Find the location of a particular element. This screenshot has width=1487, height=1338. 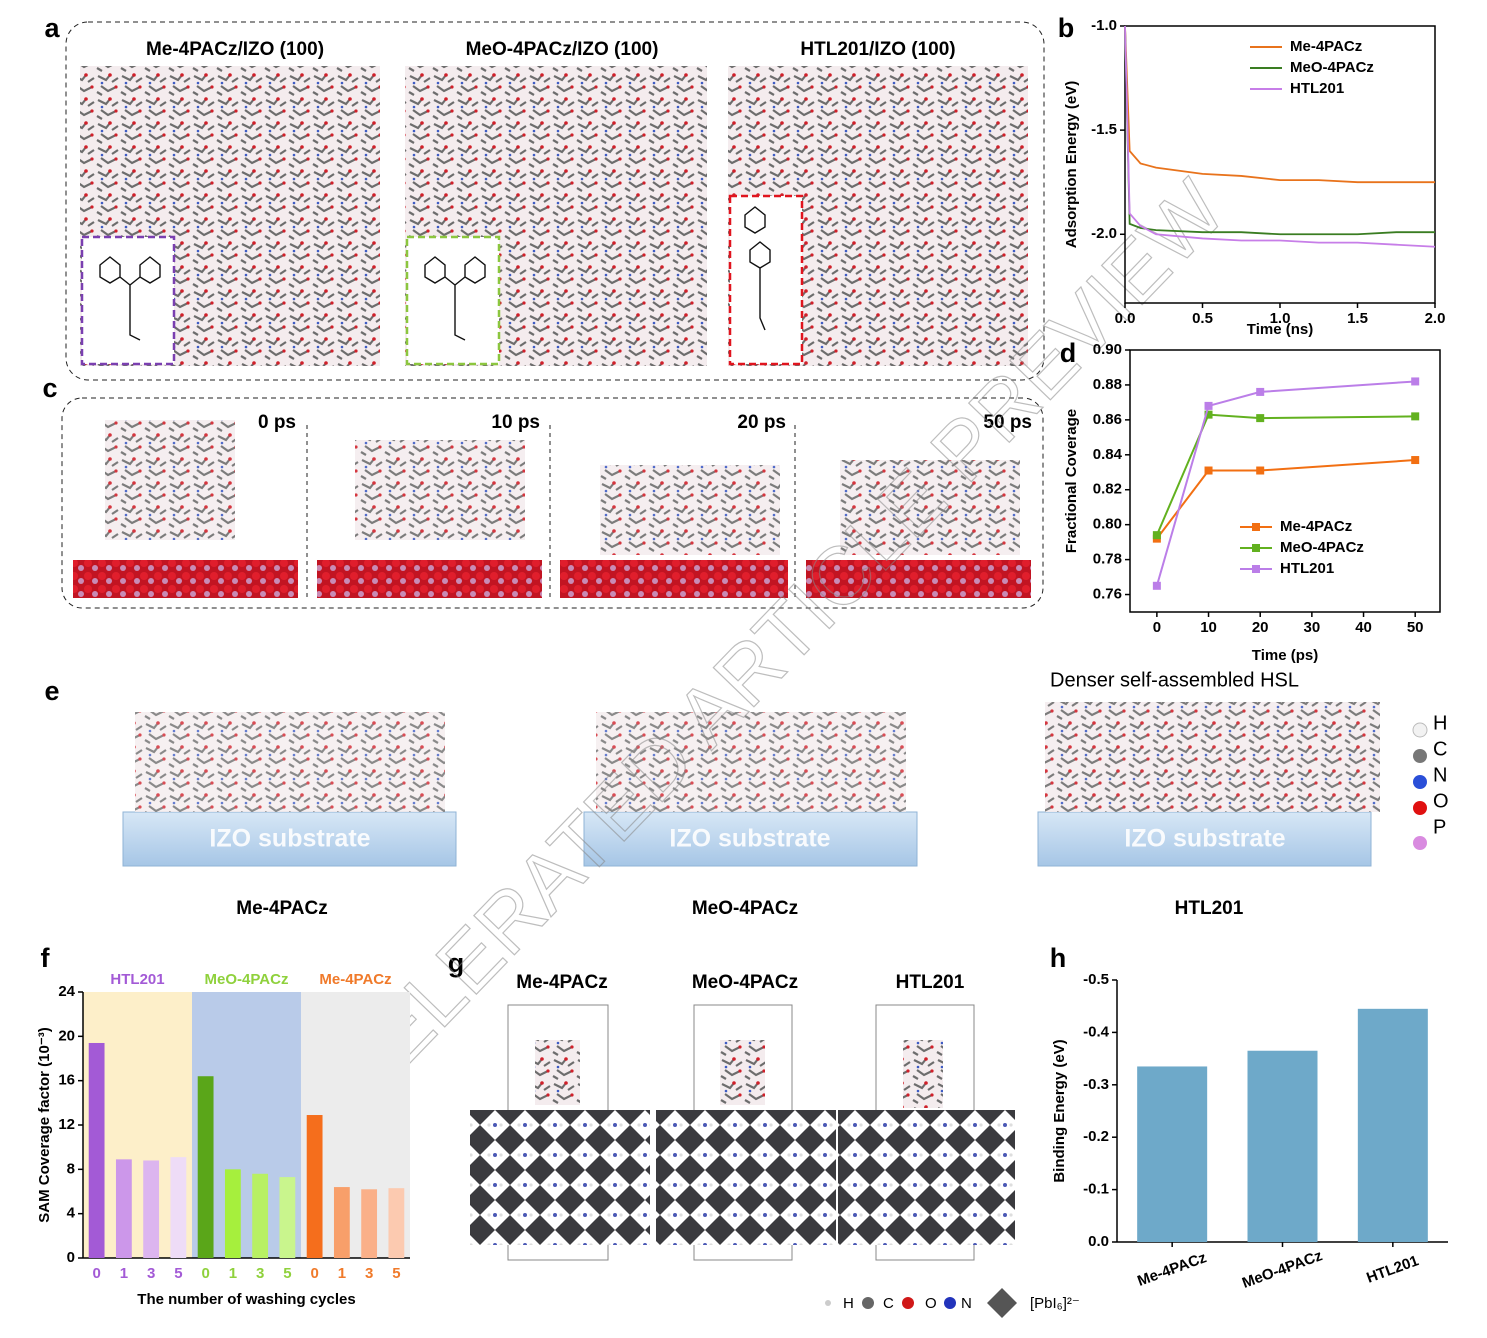

x-tick-label: 2.0 is located at coordinates (1435, 318).